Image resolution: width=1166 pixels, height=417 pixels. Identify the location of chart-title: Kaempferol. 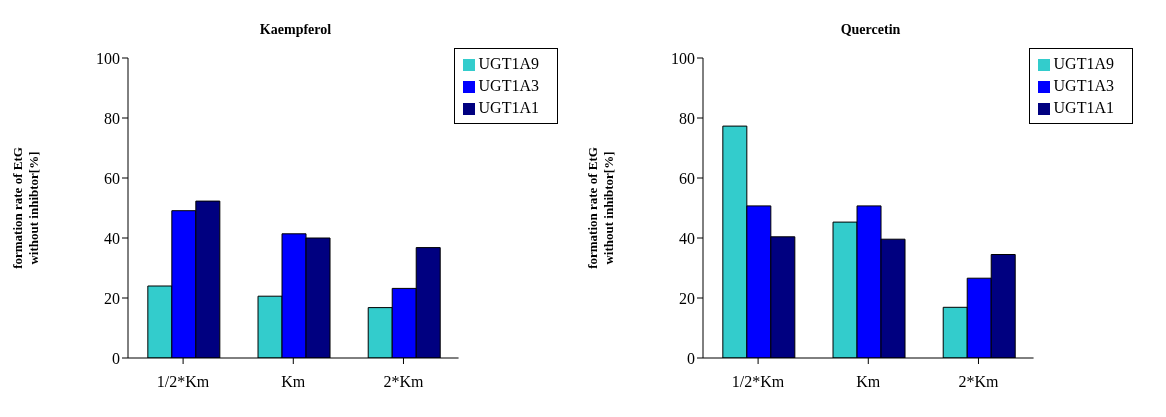
(295, 30).